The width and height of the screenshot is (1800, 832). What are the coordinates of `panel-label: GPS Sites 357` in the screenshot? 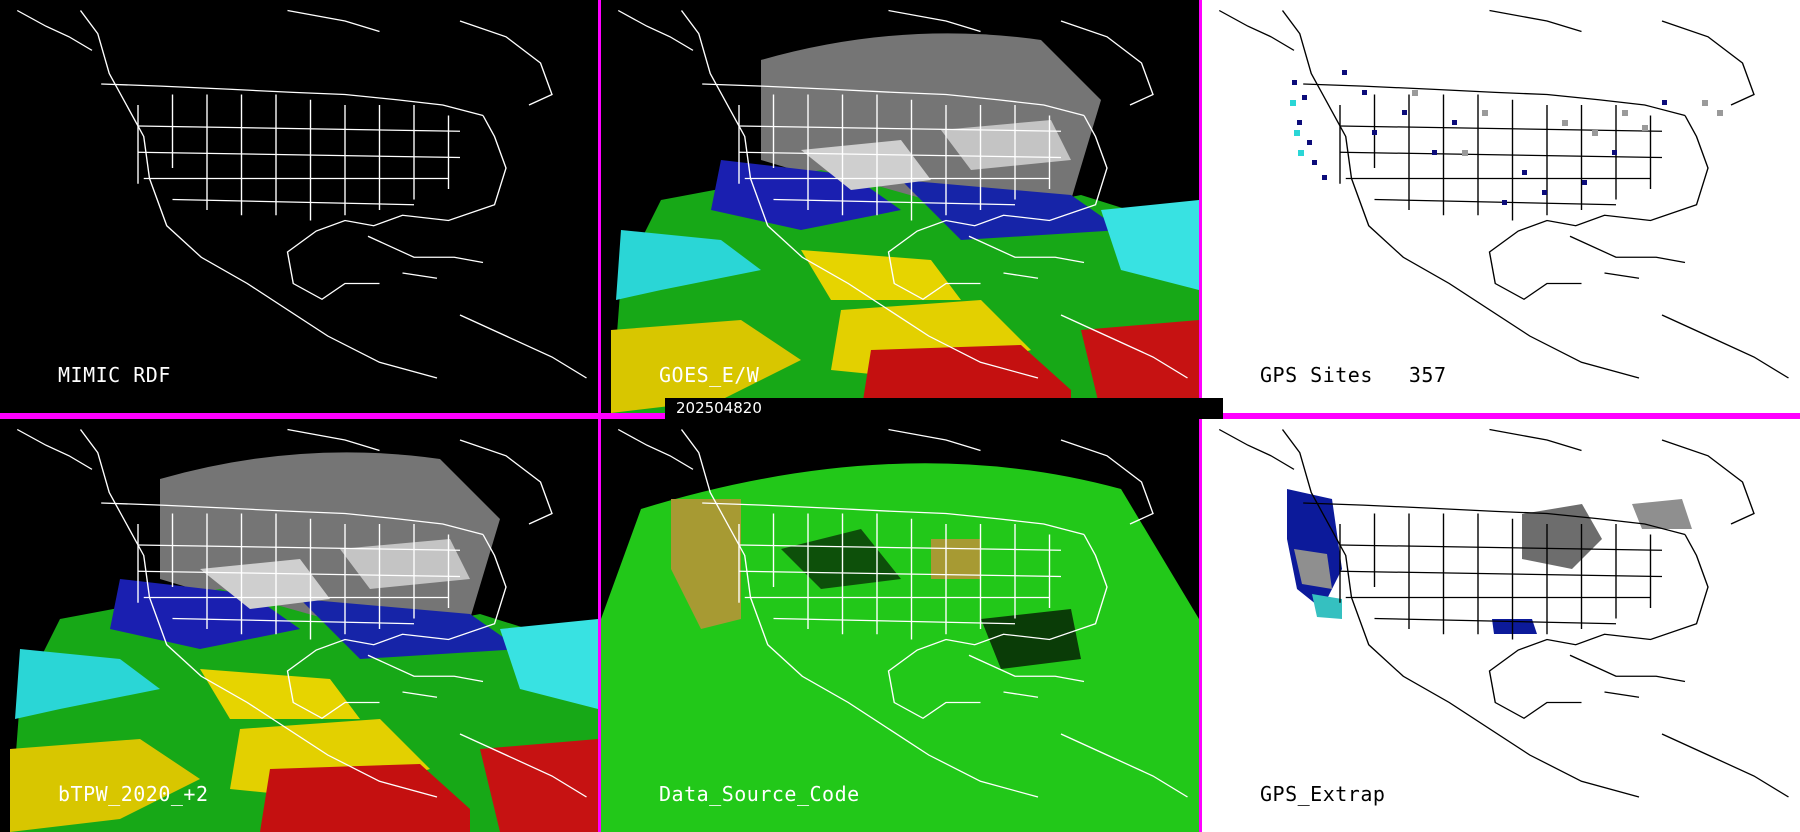 It's located at (1353, 375).